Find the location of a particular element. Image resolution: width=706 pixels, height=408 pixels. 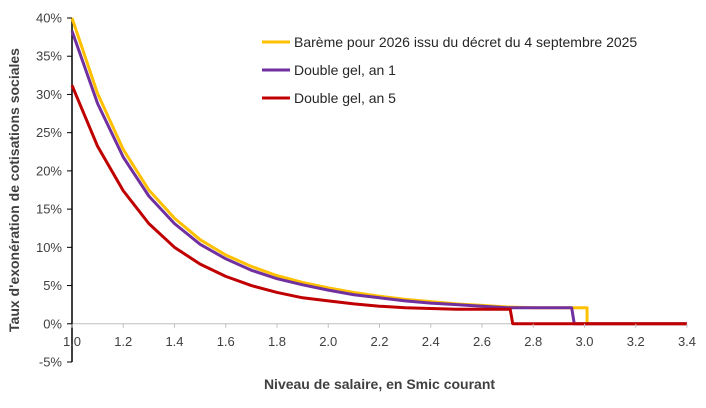

y-tick-label: 35% is located at coordinates (49, 56).